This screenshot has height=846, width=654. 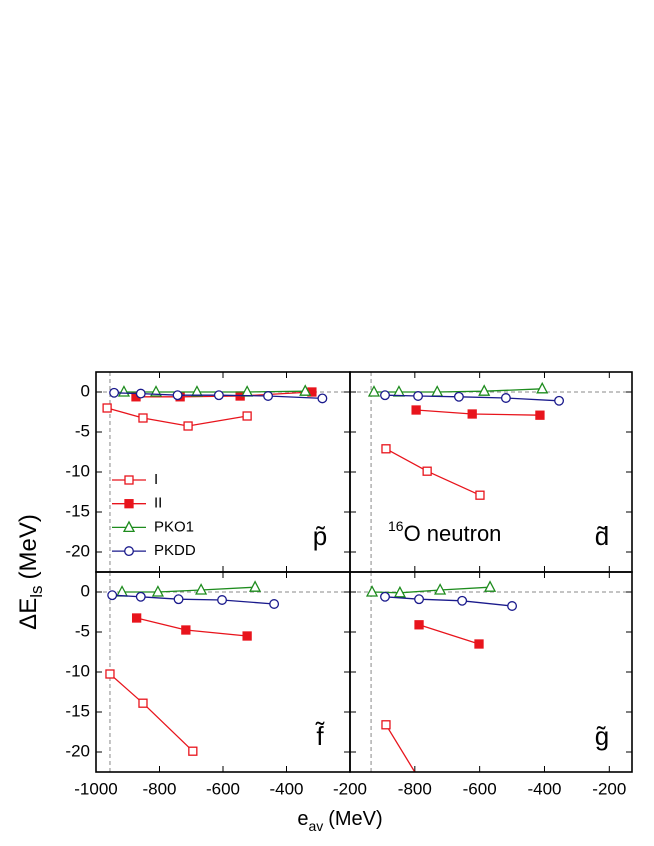 What do you see at coordinates (602, 536) in the screenshot?
I see `panel-label: d̃` at bounding box center [602, 536].